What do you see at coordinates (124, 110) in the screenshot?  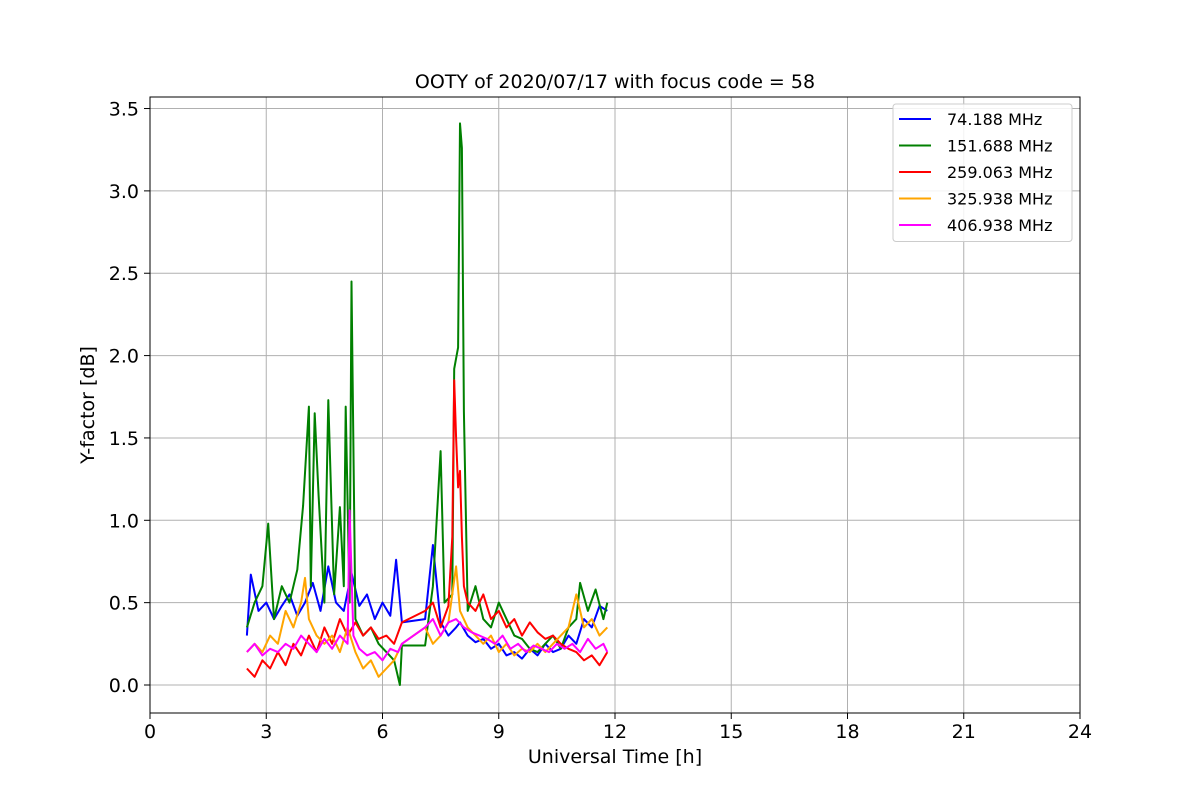 I see `y-tick-label: 3.5` at bounding box center [124, 110].